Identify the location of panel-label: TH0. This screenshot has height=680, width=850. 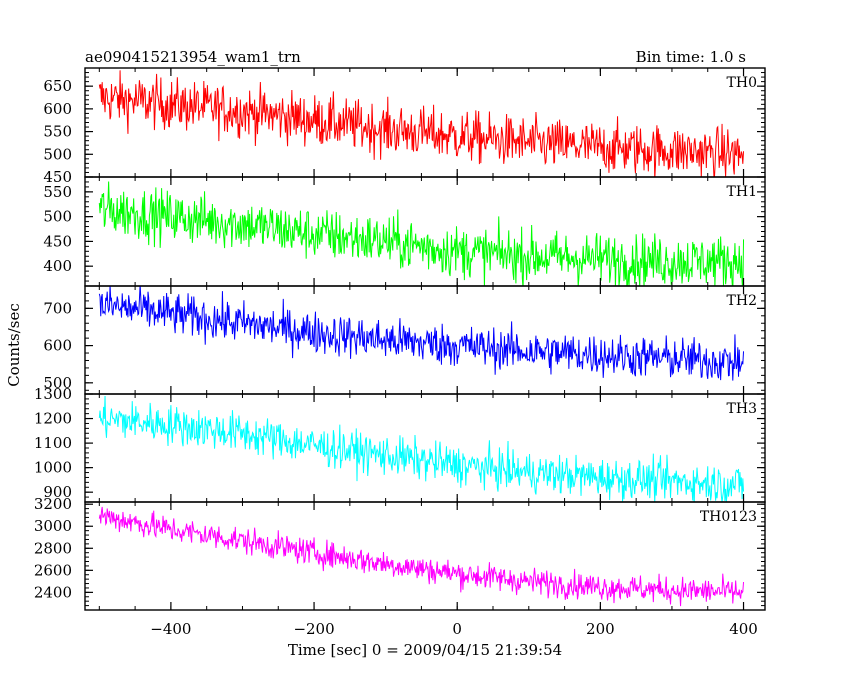
(742, 83).